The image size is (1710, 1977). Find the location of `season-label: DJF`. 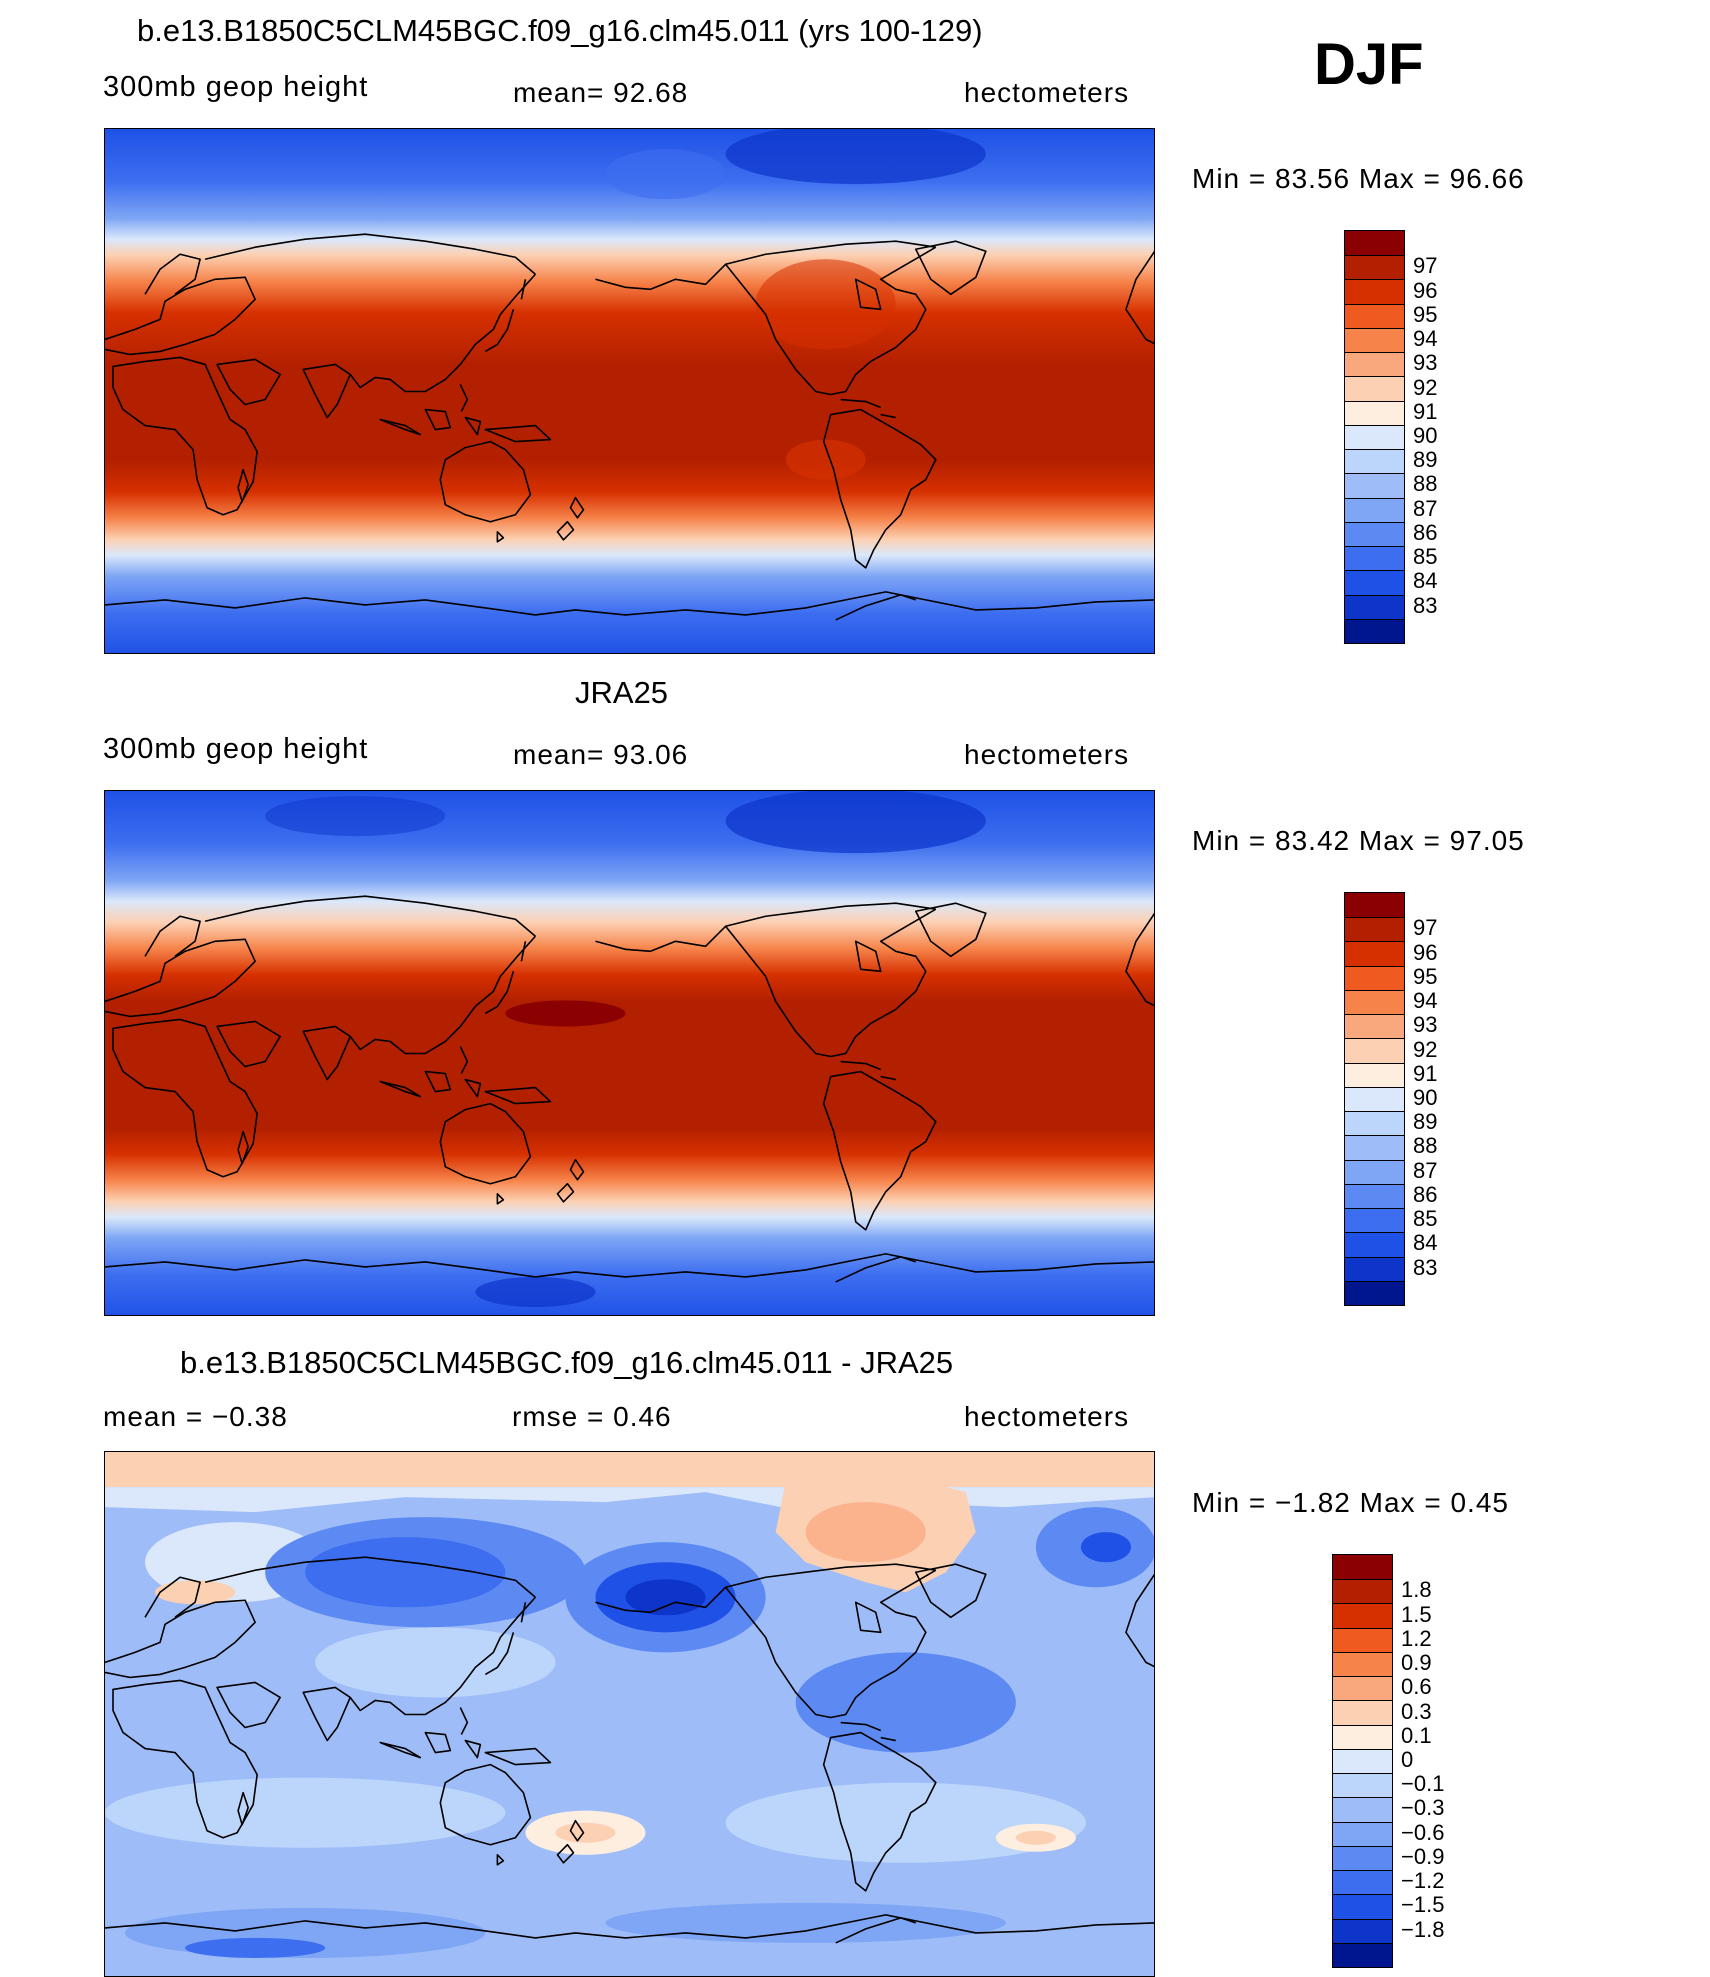

season-label: DJF is located at coordinates (1369, 64).